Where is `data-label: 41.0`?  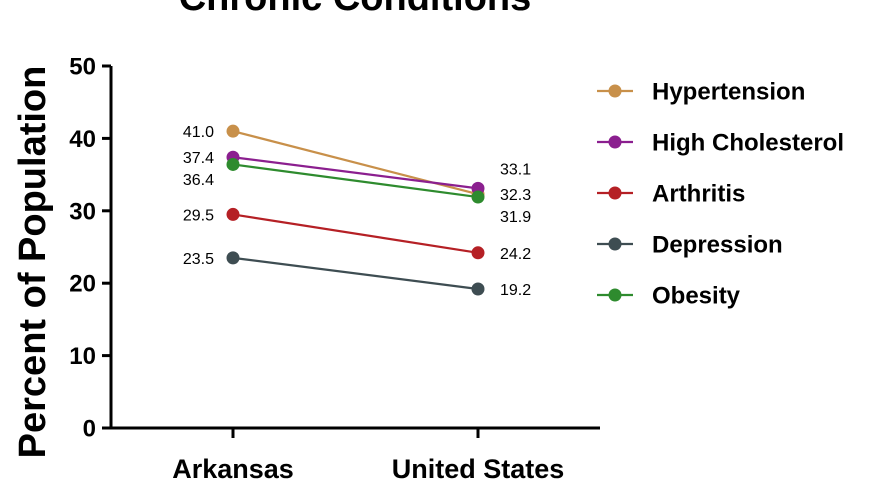 data-label: 41.0 is located at coordinates (198, 132).